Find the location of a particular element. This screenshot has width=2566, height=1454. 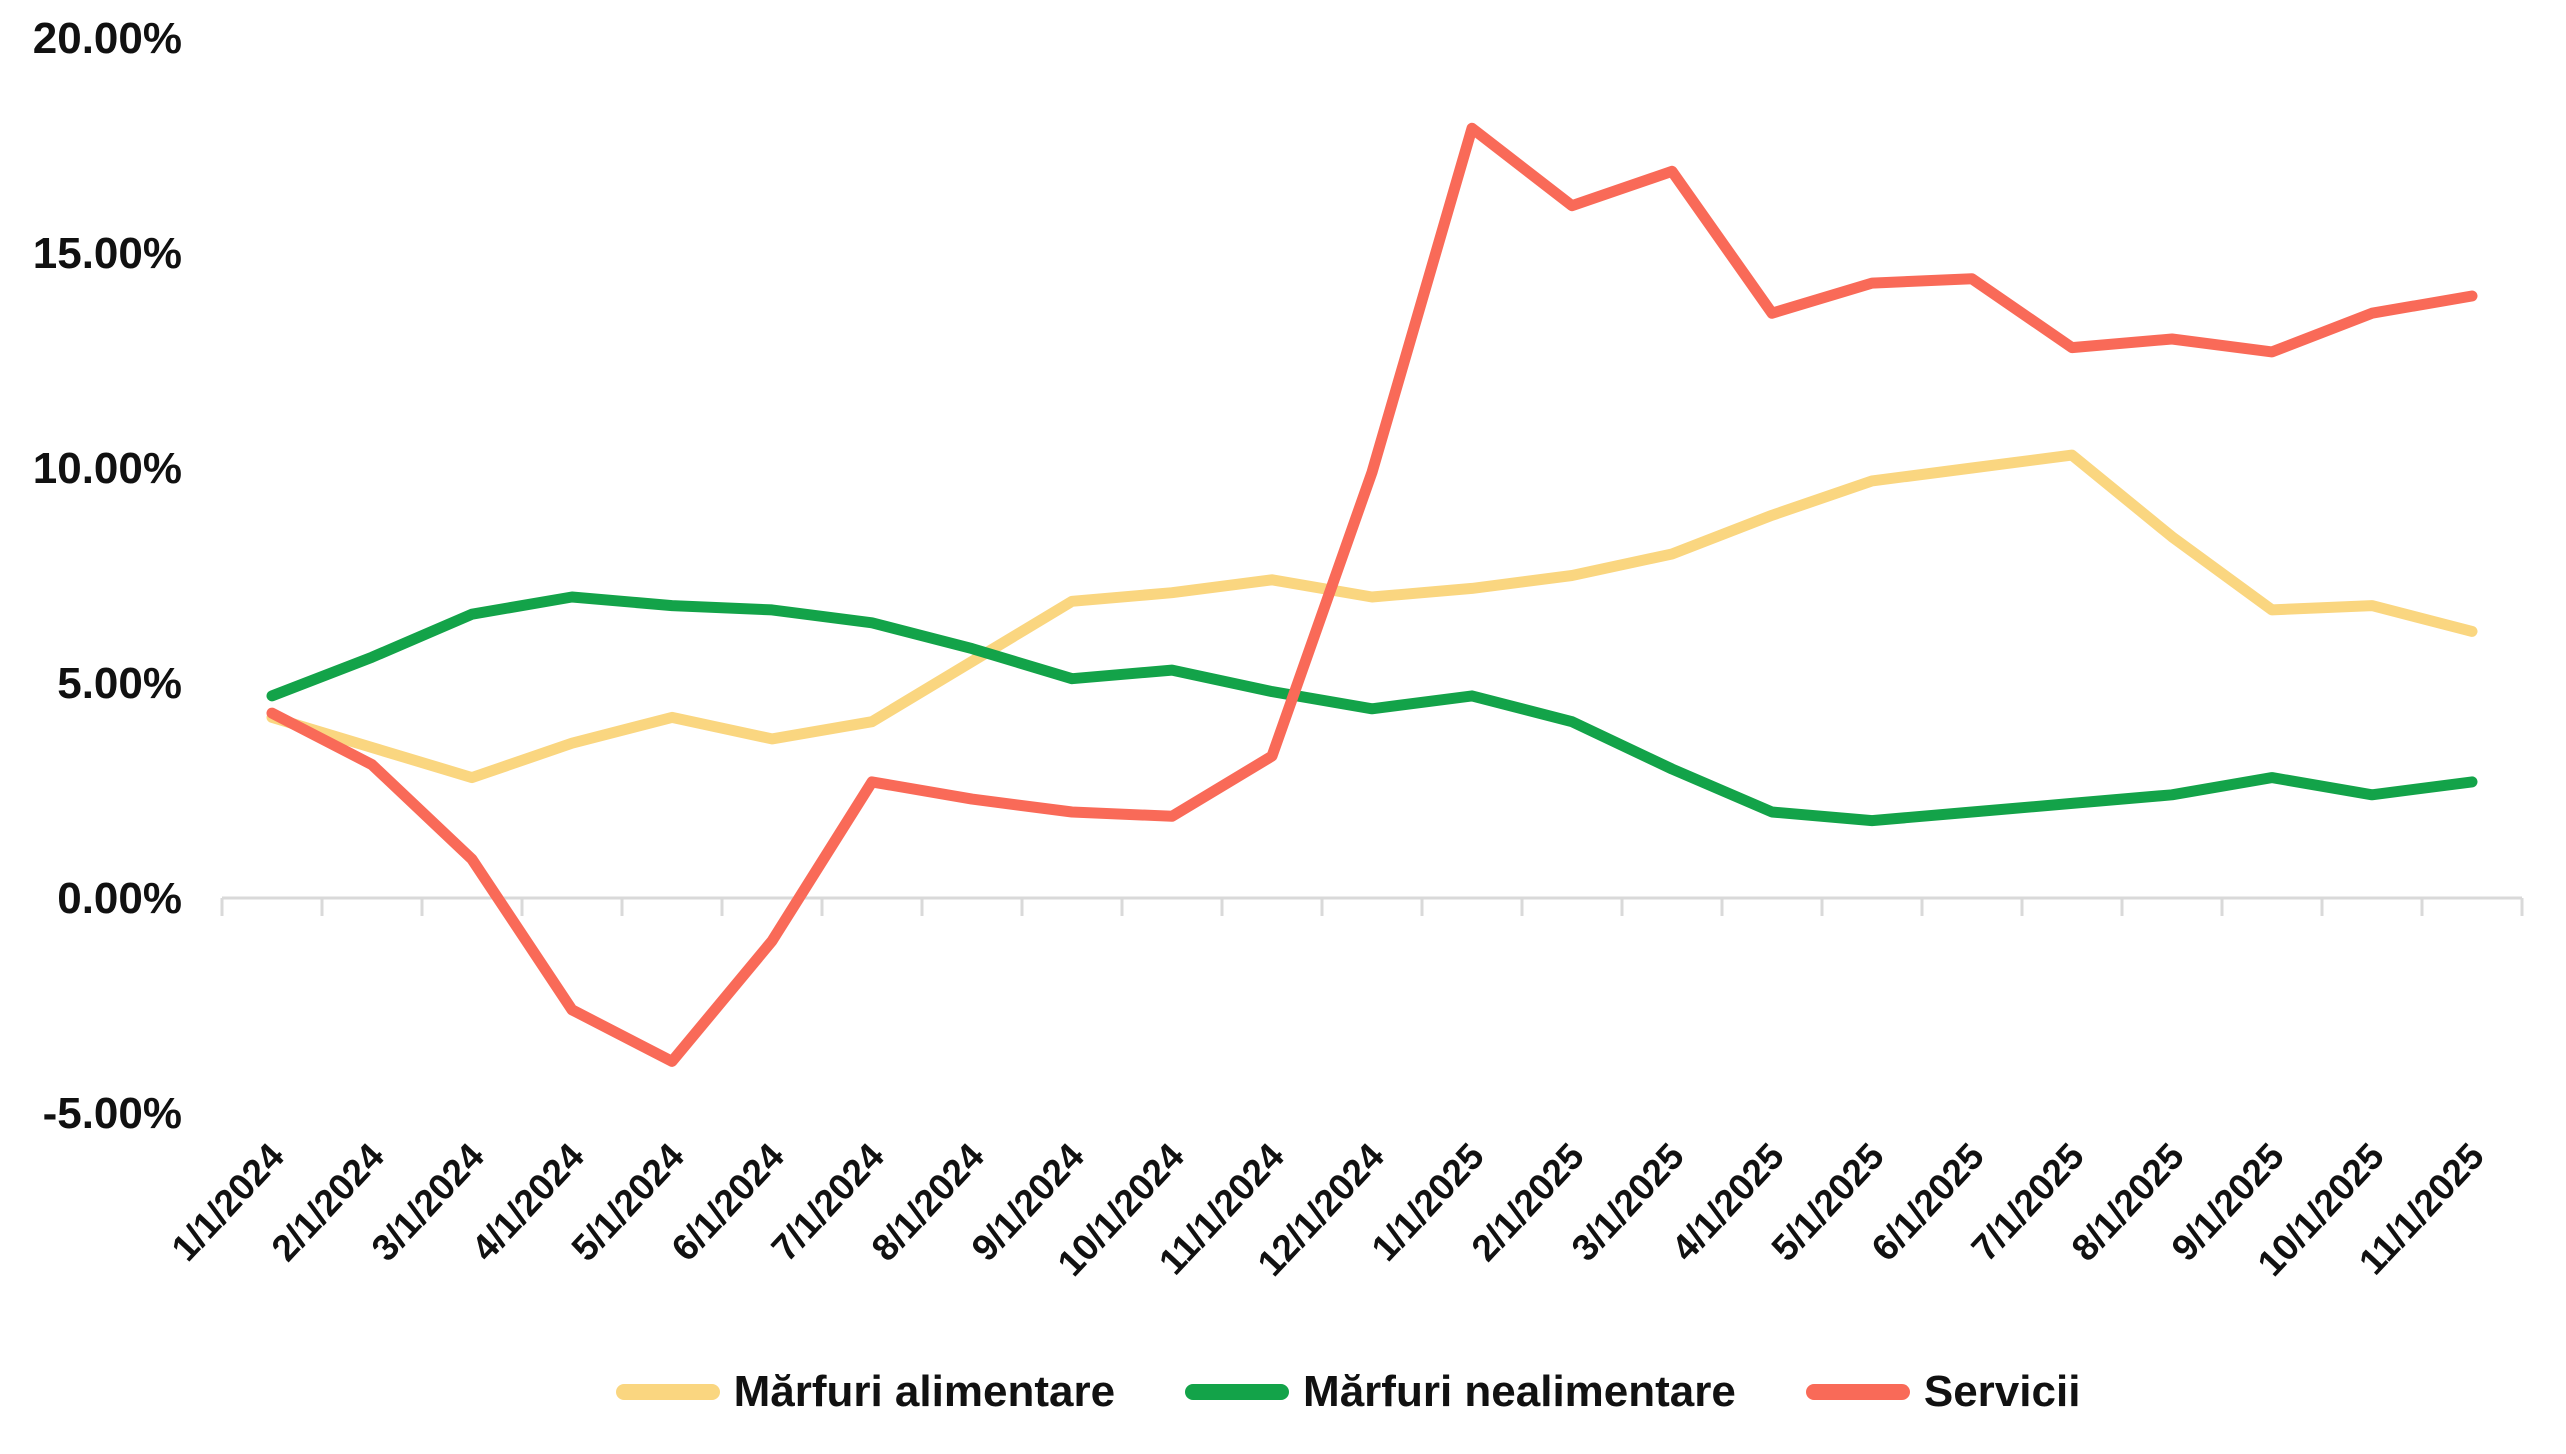

y-axis-tick-label: 20.00% is located at coordinates (107, 38).